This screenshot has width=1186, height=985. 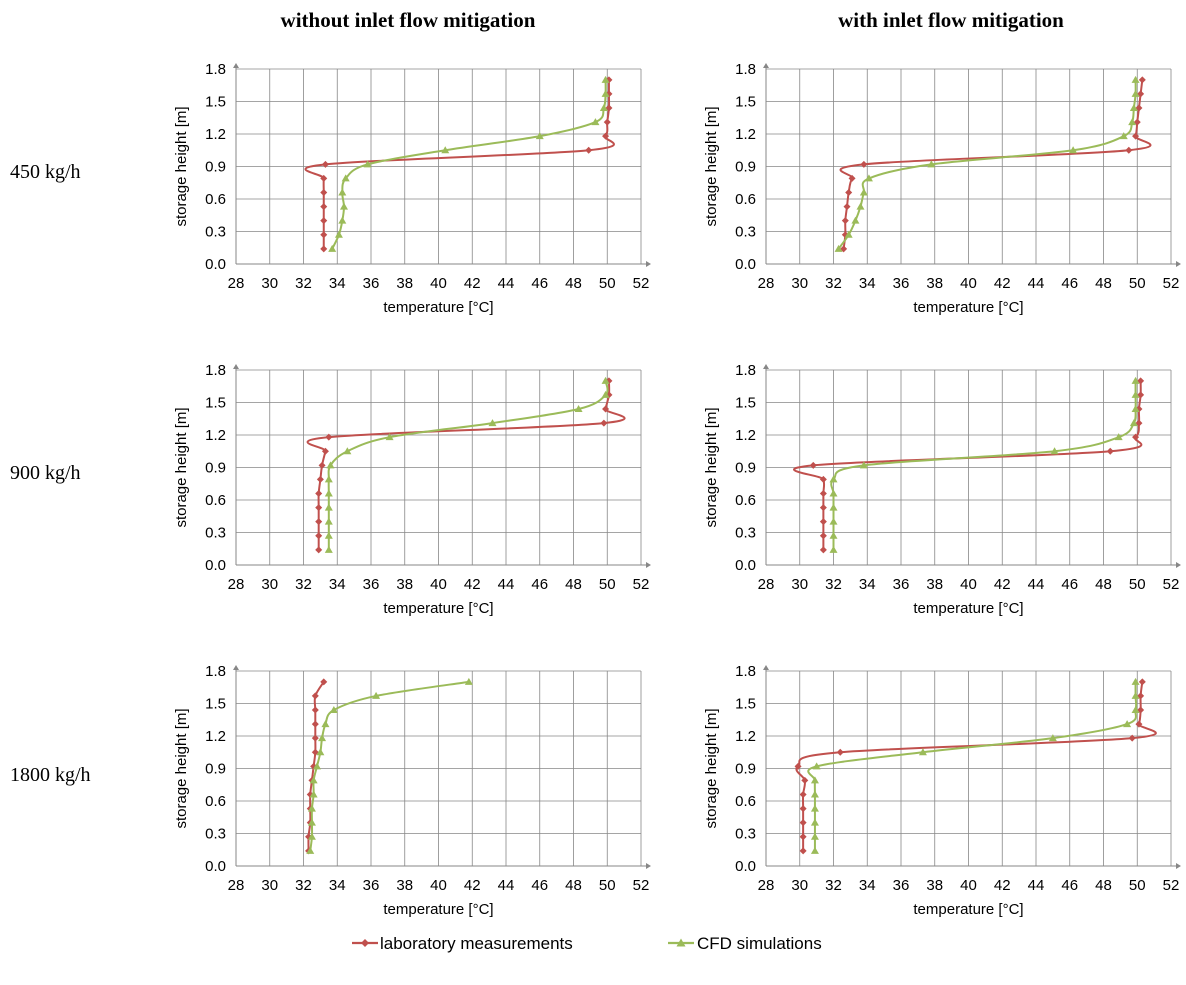 I want to click on x-tick-label: 52, so click(x=641, y=283).